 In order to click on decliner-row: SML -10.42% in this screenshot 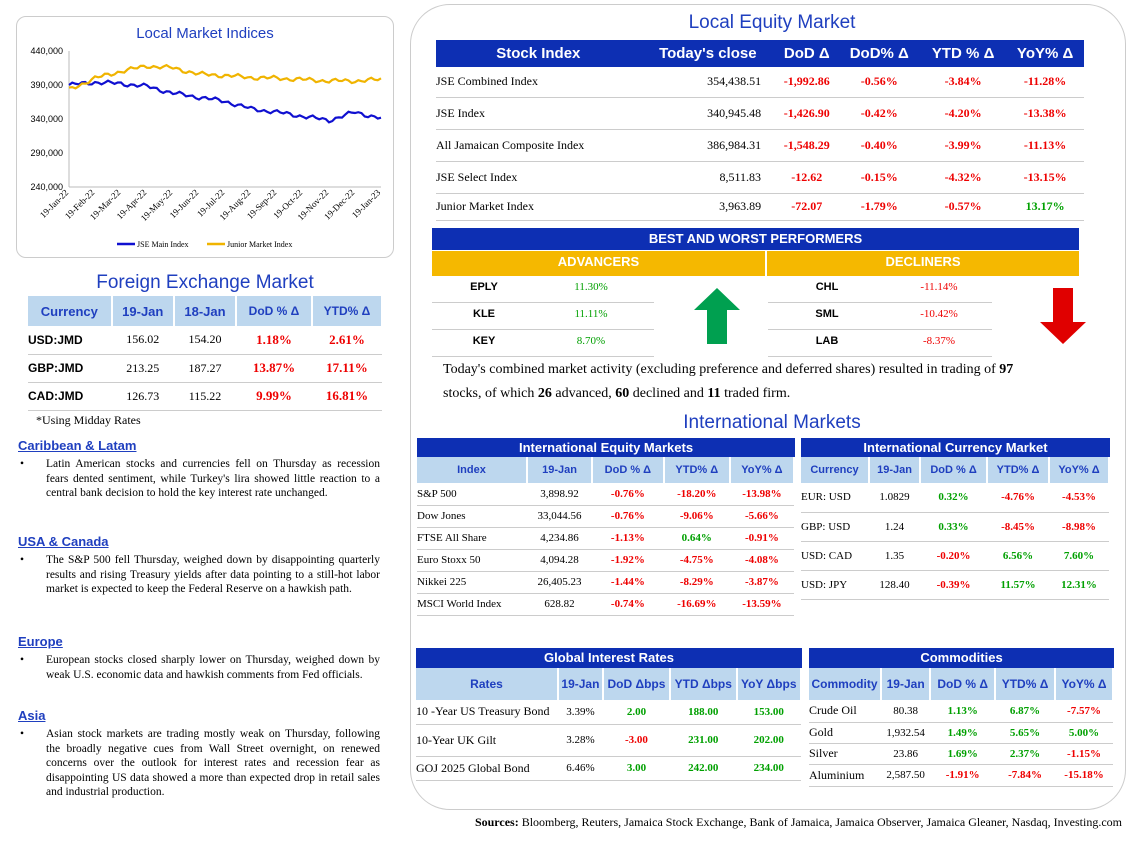, I will do `click(880, 316)`.